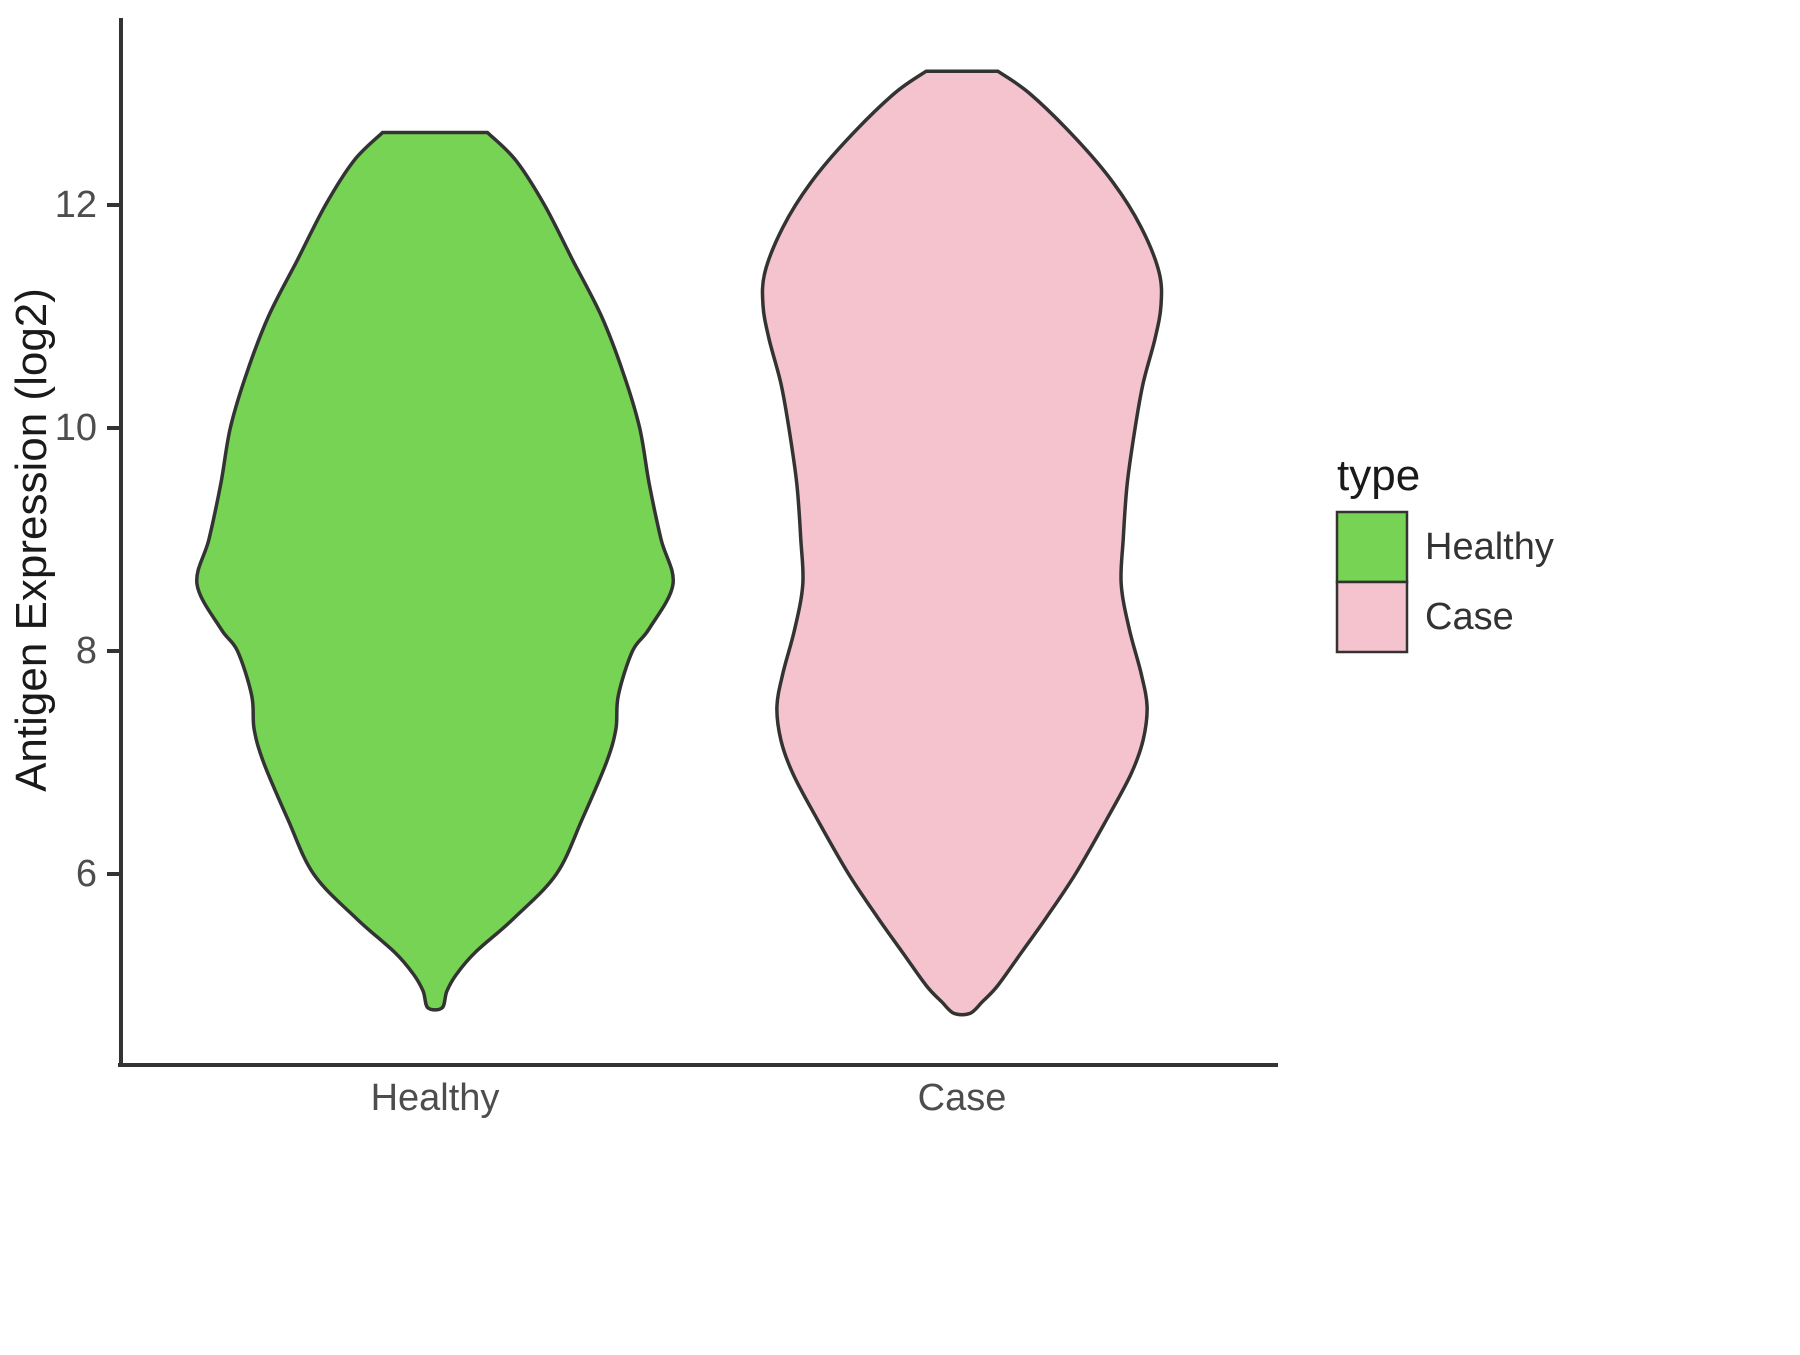 The height and width of the screenshot is (1355, 1800). Describe the element at coordinates (31, 540) in the screenshot. I see `y-axis-title: Antigen Expression (log2)` at that location.